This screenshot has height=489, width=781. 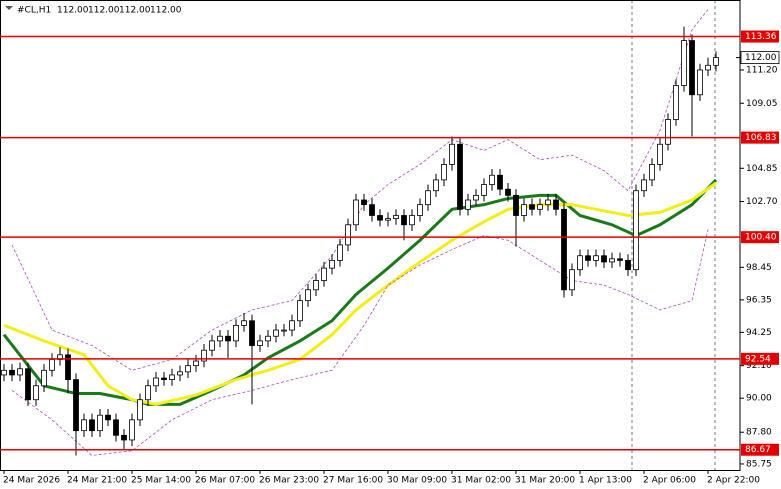 I want to click on y-tick-label: 85.75, so click(x=759, y=464).